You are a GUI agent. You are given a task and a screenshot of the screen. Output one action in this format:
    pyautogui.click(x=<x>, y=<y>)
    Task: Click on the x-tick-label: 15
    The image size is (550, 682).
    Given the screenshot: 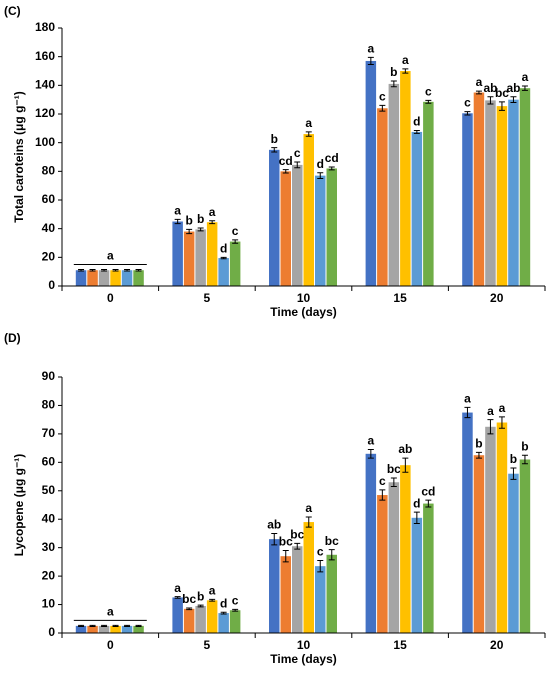 What is the action you would take?
    pyautogui.click(x=400, y=645)
    